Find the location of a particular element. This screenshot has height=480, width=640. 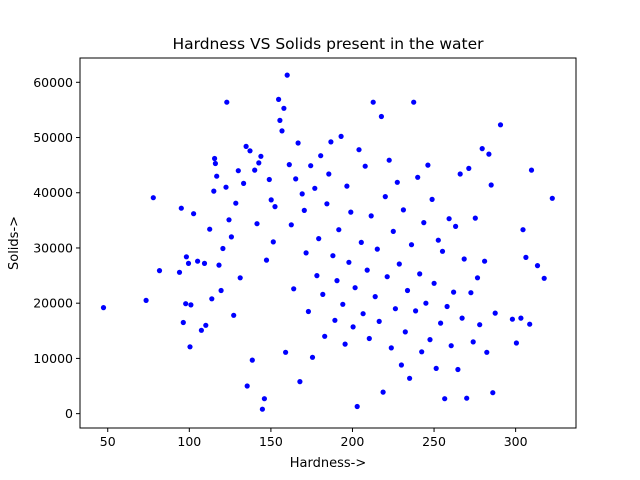

x-axis-title: Hardness-> is located at coordinates (328, 463).